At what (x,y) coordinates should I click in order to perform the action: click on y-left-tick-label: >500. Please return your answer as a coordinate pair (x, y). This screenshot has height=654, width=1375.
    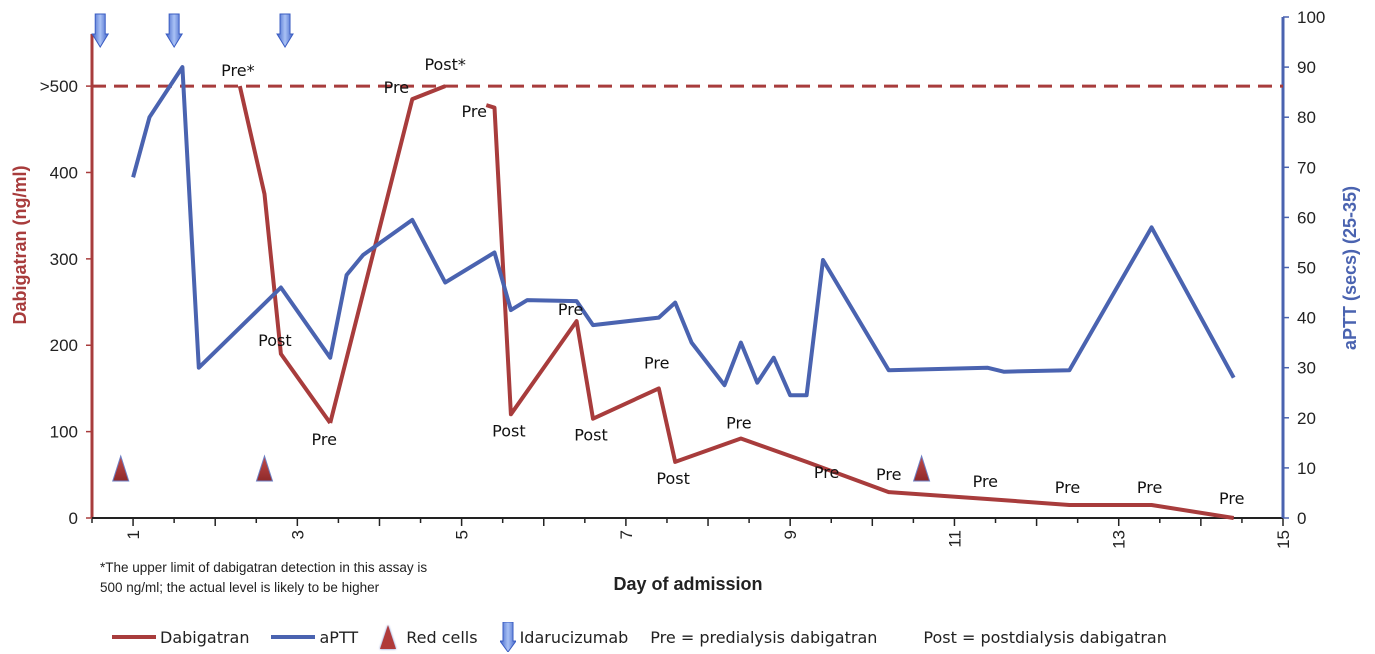
    Looking at the image, I should click on (59, 86).